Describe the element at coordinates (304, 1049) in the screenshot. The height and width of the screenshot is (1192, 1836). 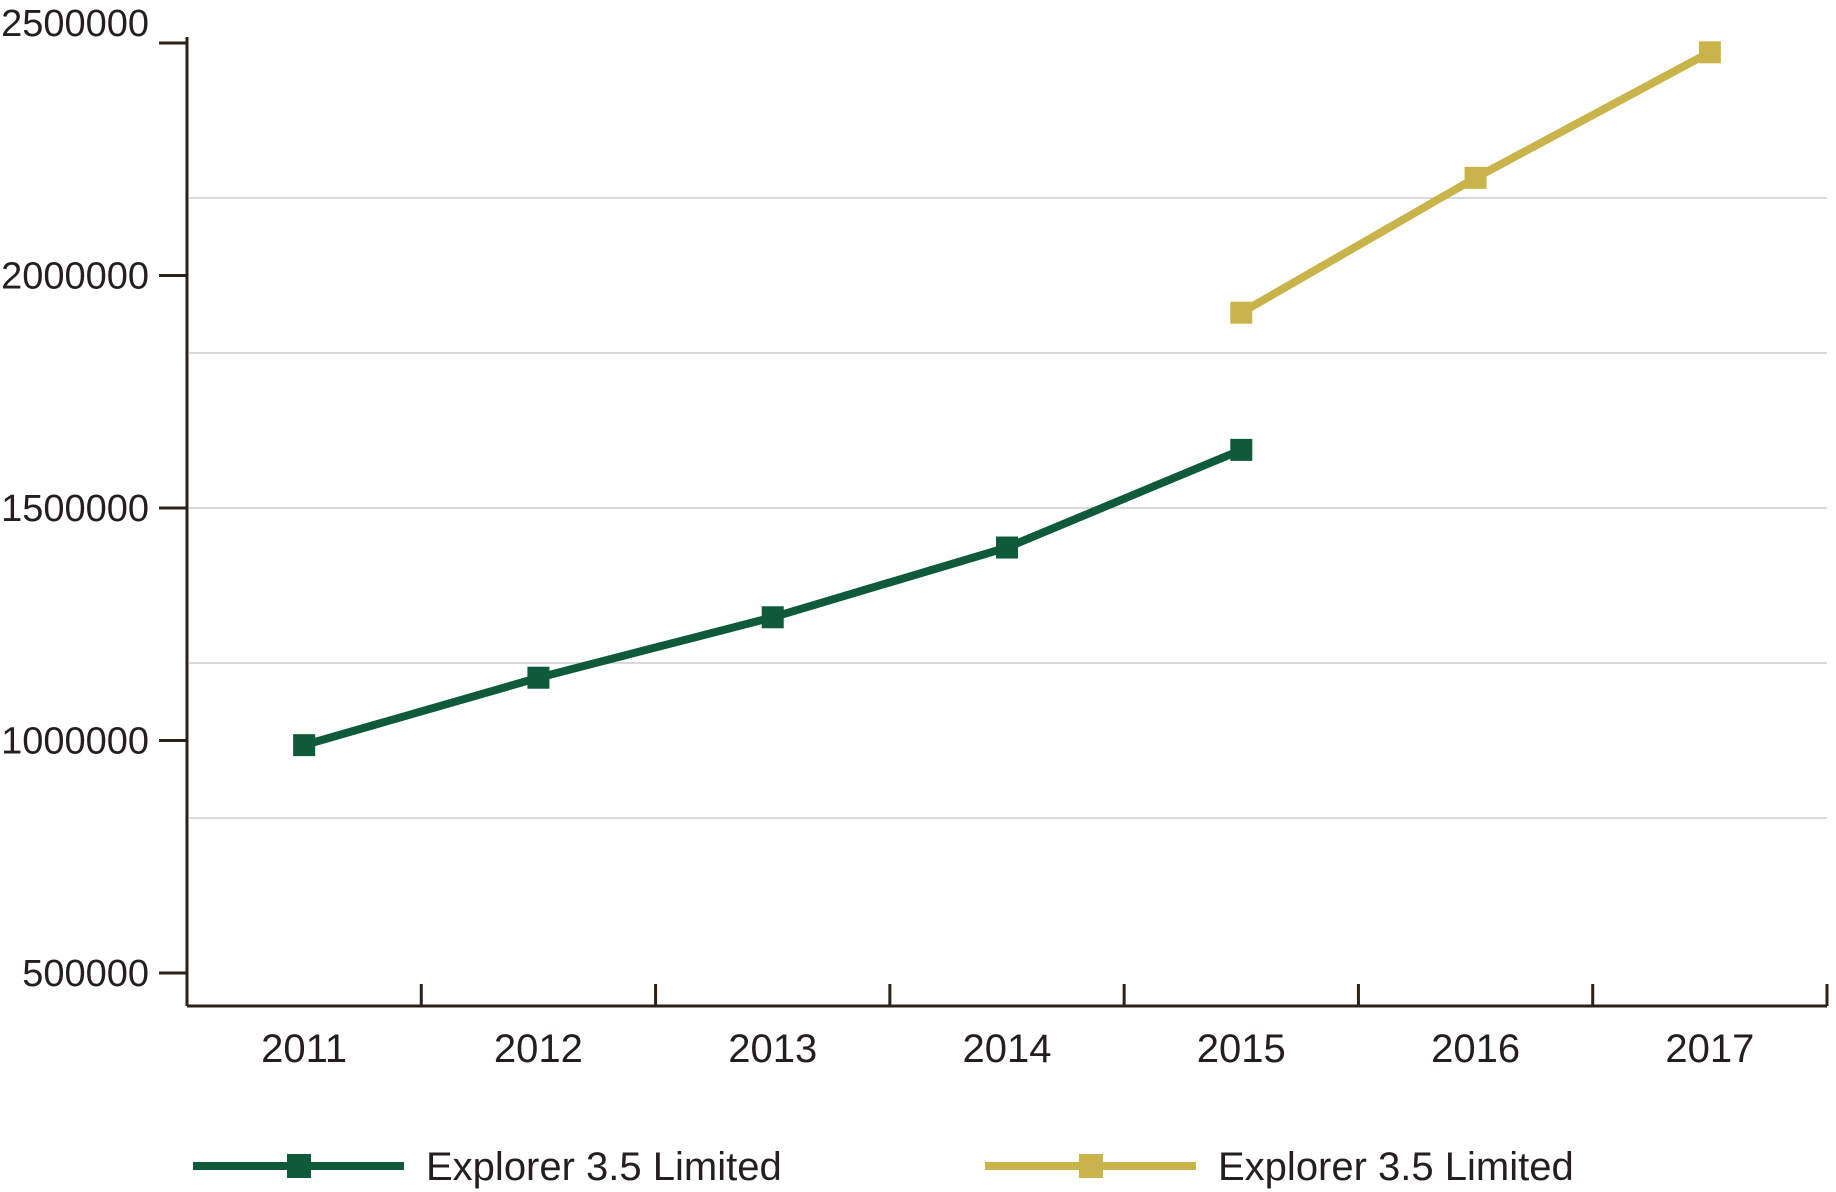
I see `x-tick-label: 2011` at that location.